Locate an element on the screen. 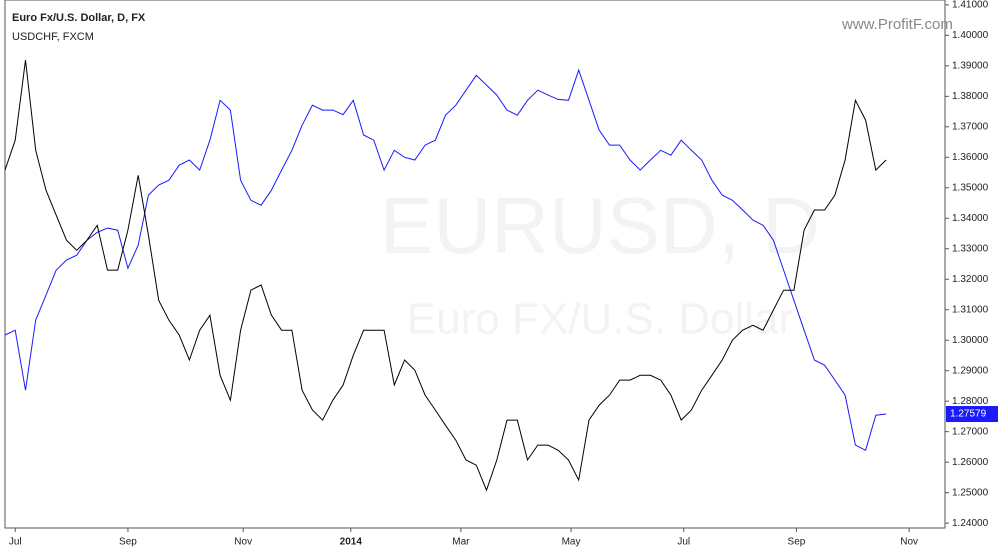  y-tick-label: 1.35000 is located at coordinates (970, 187).